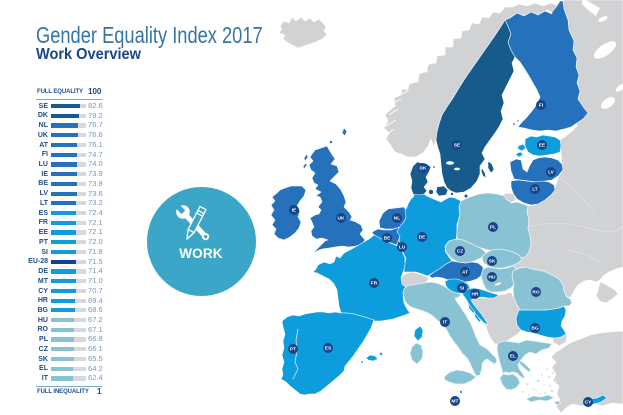  Describe the element at coordinates (493, 228) in the screenshot. I see `svg-text: PL` at that location.